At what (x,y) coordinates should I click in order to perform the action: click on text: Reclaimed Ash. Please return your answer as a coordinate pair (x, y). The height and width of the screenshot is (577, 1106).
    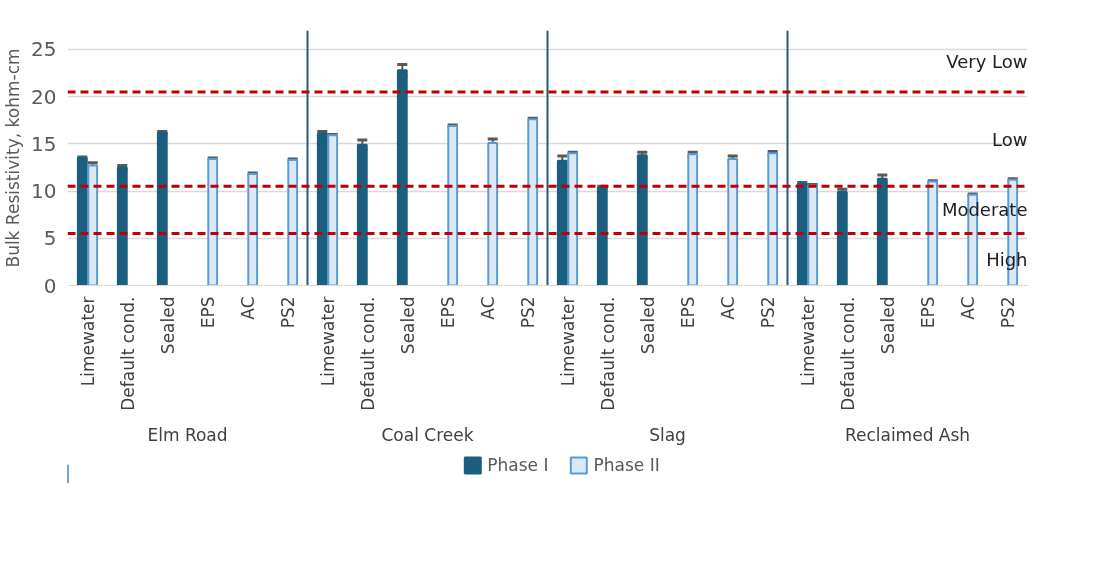
    Looking at the image, I should click on (907, 434).